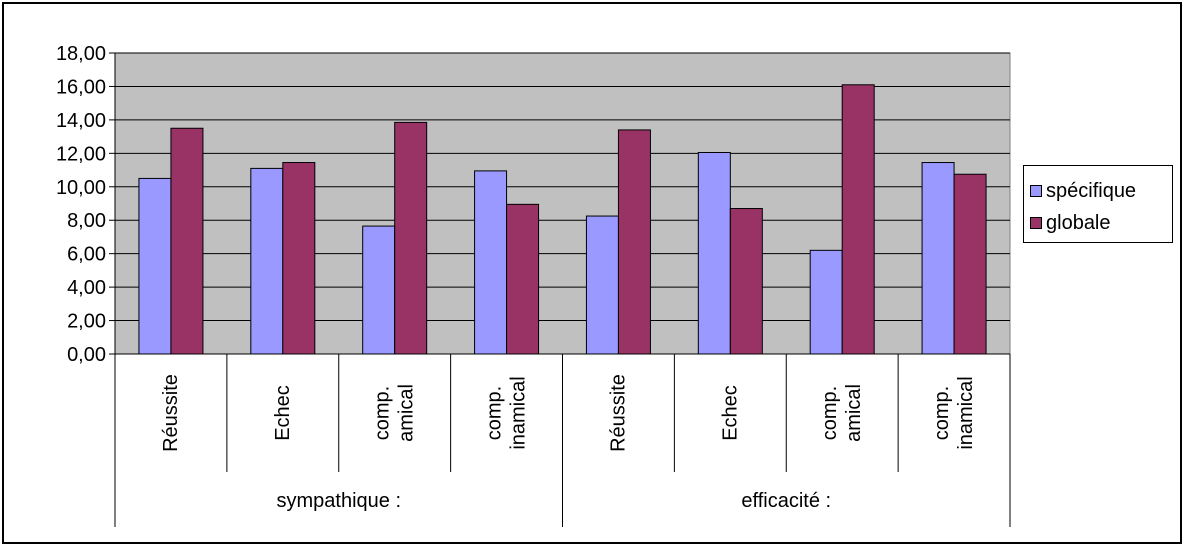  What do you see at coordinates (86, 355) in the screenshot?
I see `y-tick-label: 0,00` at bounding box center [86, 355].